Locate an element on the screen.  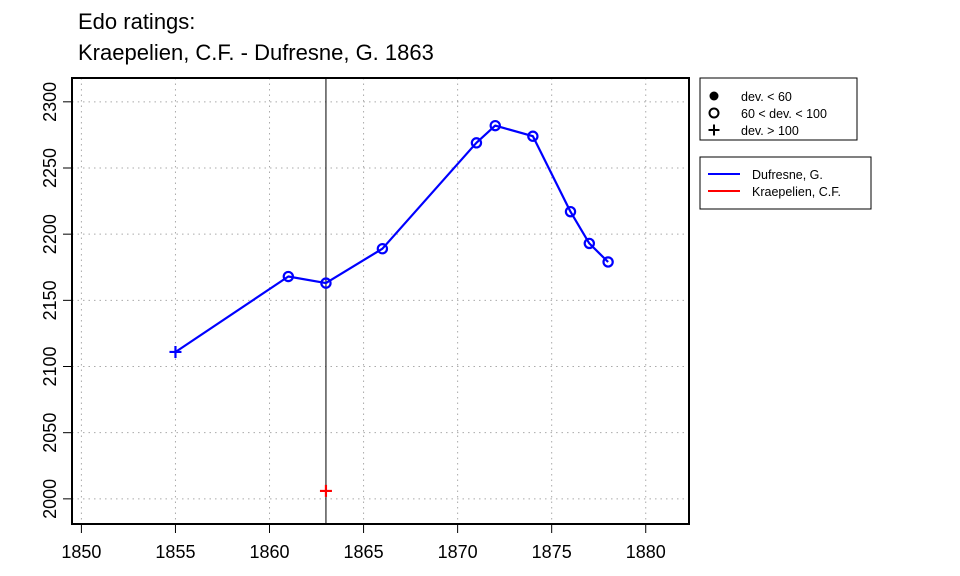
y-tick-label: 2250 is located at coordinates (50, 168).